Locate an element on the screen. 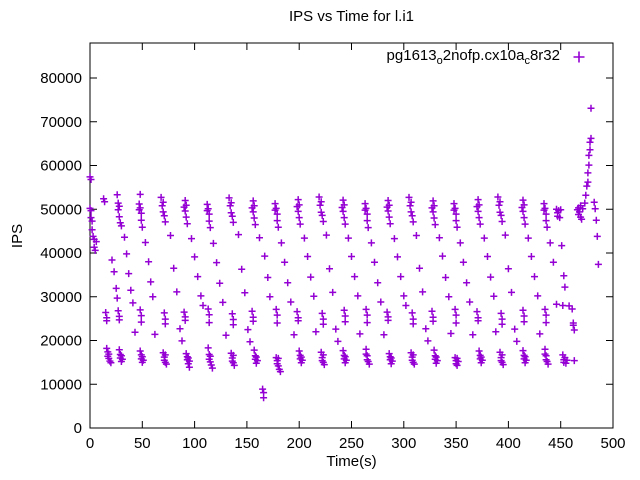 The width and height of the screenshot is (640, 480). x-tick-label: 200 is located at coordinates (299, 443).